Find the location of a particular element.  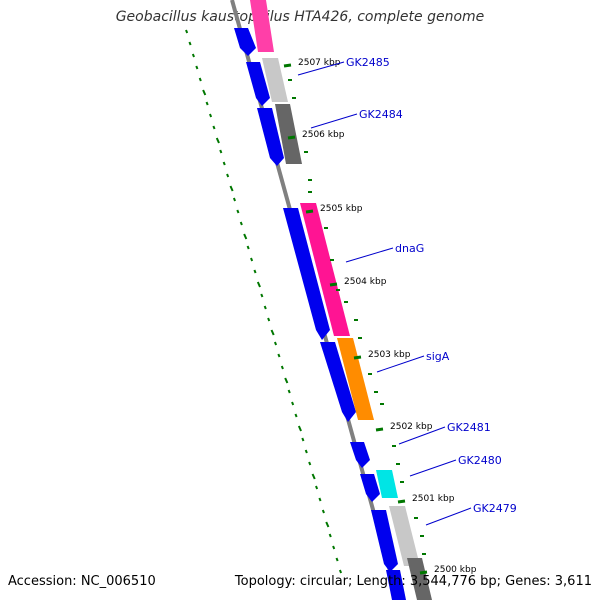

kbp-label: 2504 kbp is located at coordinates (365, 282).